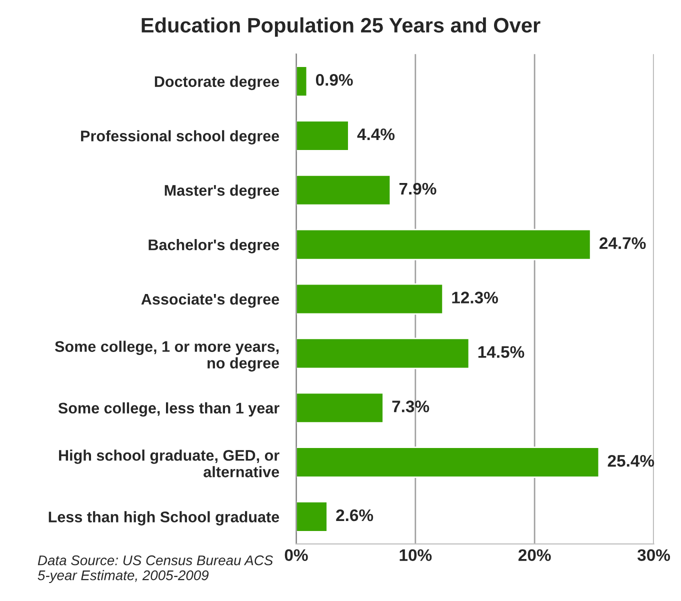 The height and width of the screenshot is (601, 681). I want to click on x-tick-label: 10%, so click(416, 555).